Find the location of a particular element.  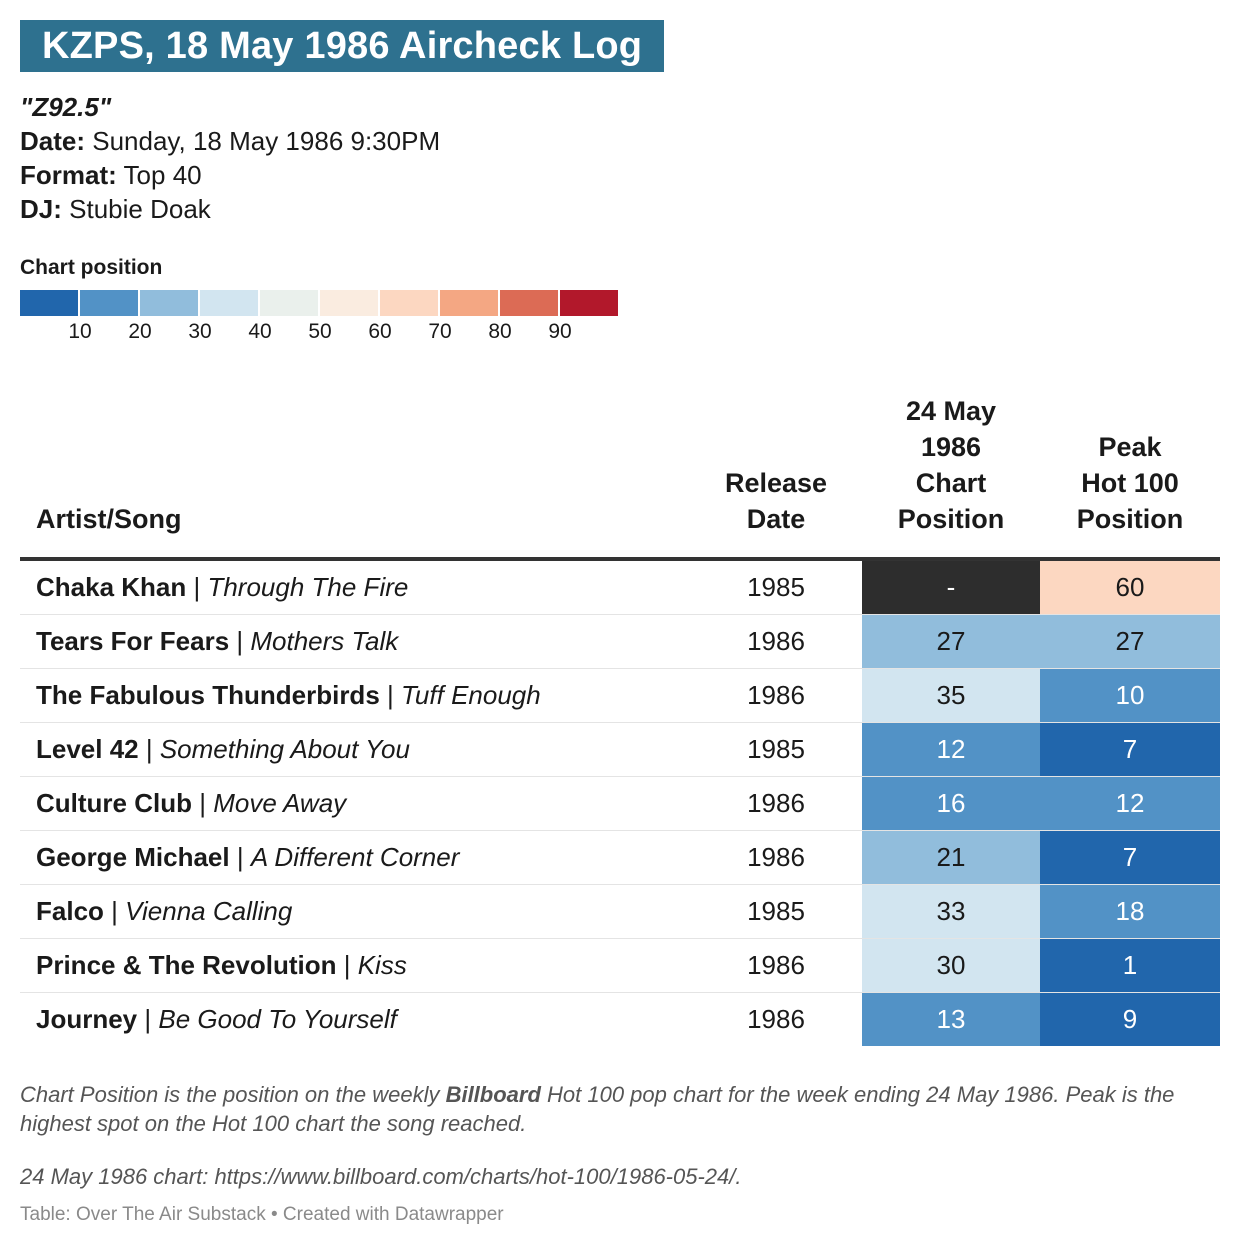

meta-format-label: Format: is located at coordinates (68, 175).